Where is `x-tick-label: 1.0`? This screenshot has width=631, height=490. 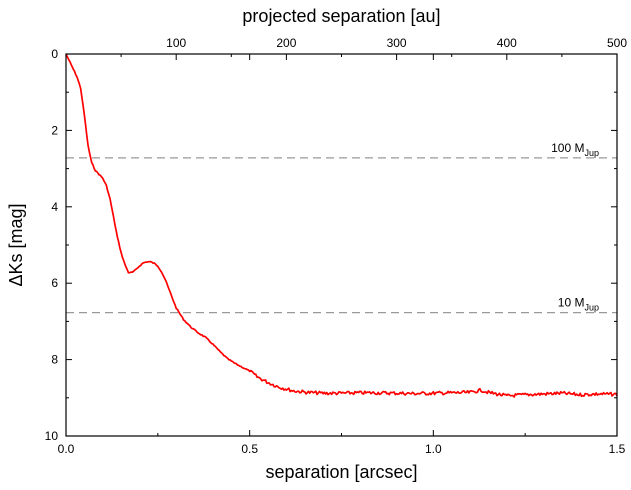 x-tick-label: 1.0 is located at coordinates (433, 449).